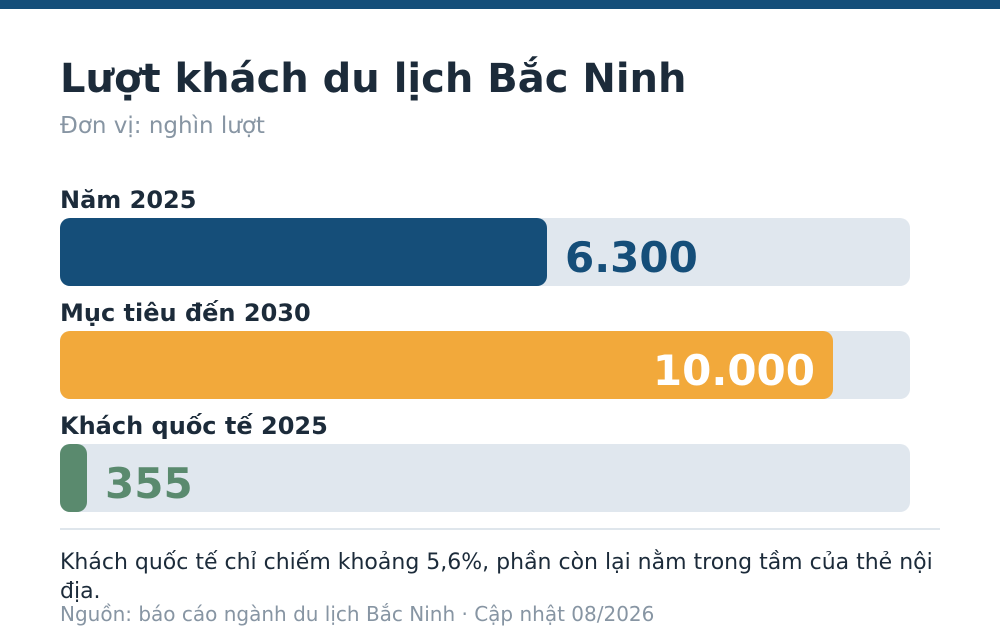 This screenshot has height=640, width=1000. What do you see at coordinates (373, 79) in the screenshot?
I see `chart-title: Lượt khách du lịch Bắc Ninh` at bounding box center [373, 79].